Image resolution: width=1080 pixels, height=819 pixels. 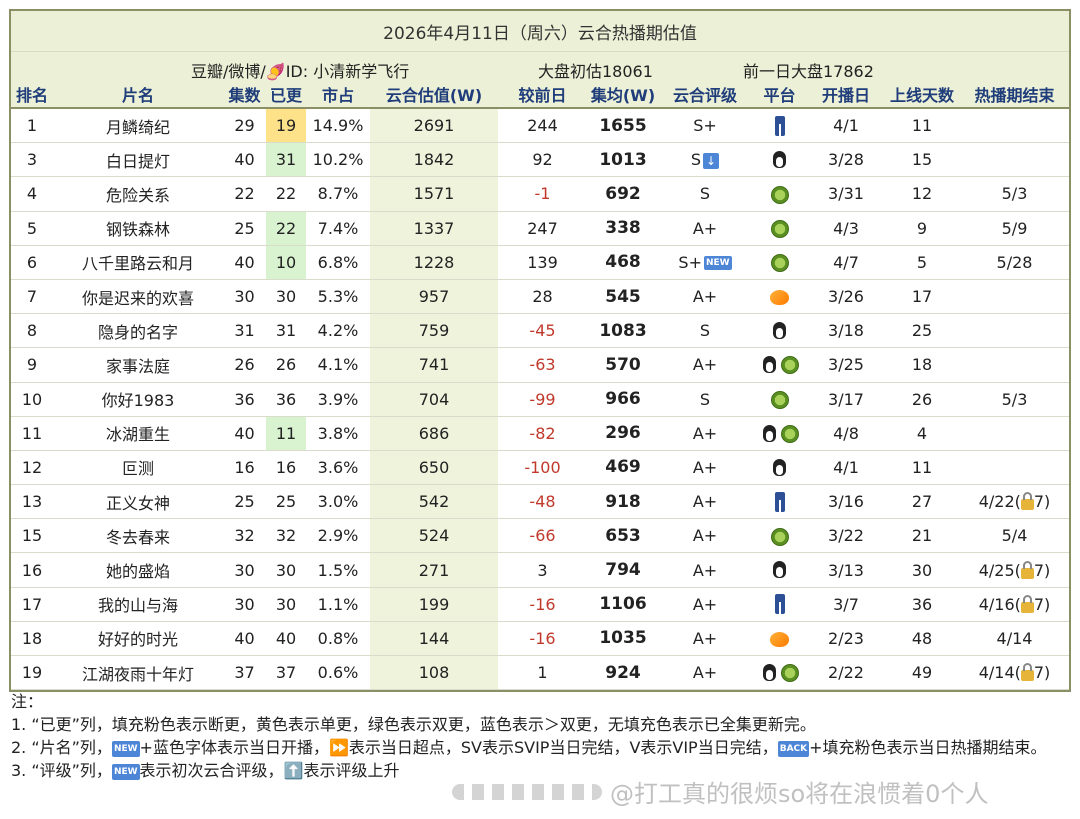 What do you see at coordinates (1014, 228) in the screenshot?
I see `end-date-cell: 5/9` at bounding box center [1014, 228].